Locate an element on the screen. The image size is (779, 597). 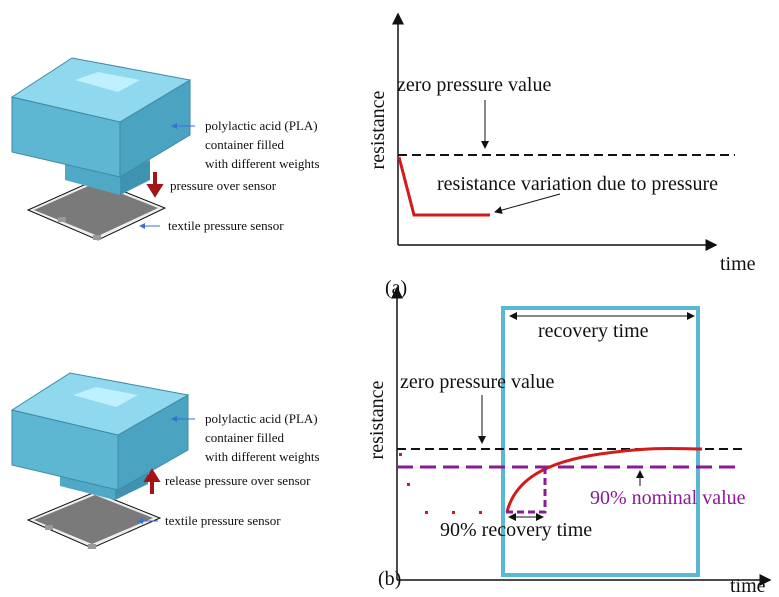
recovery-box is located at coordinates (600, 441).